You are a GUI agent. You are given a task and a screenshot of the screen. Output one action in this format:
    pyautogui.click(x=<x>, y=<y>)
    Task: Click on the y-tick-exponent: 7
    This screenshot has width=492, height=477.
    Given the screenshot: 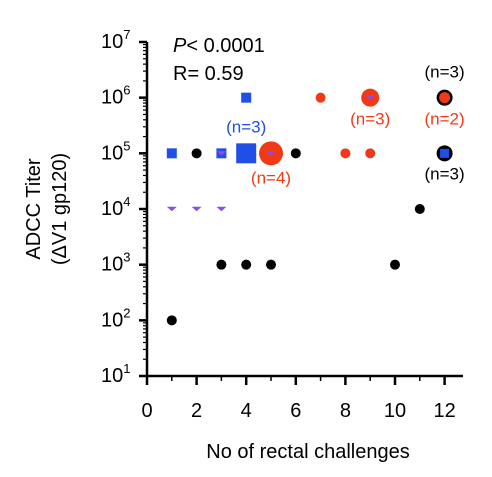 What is the action you would take?
    pyautogui.click(x=126, y=34)
    